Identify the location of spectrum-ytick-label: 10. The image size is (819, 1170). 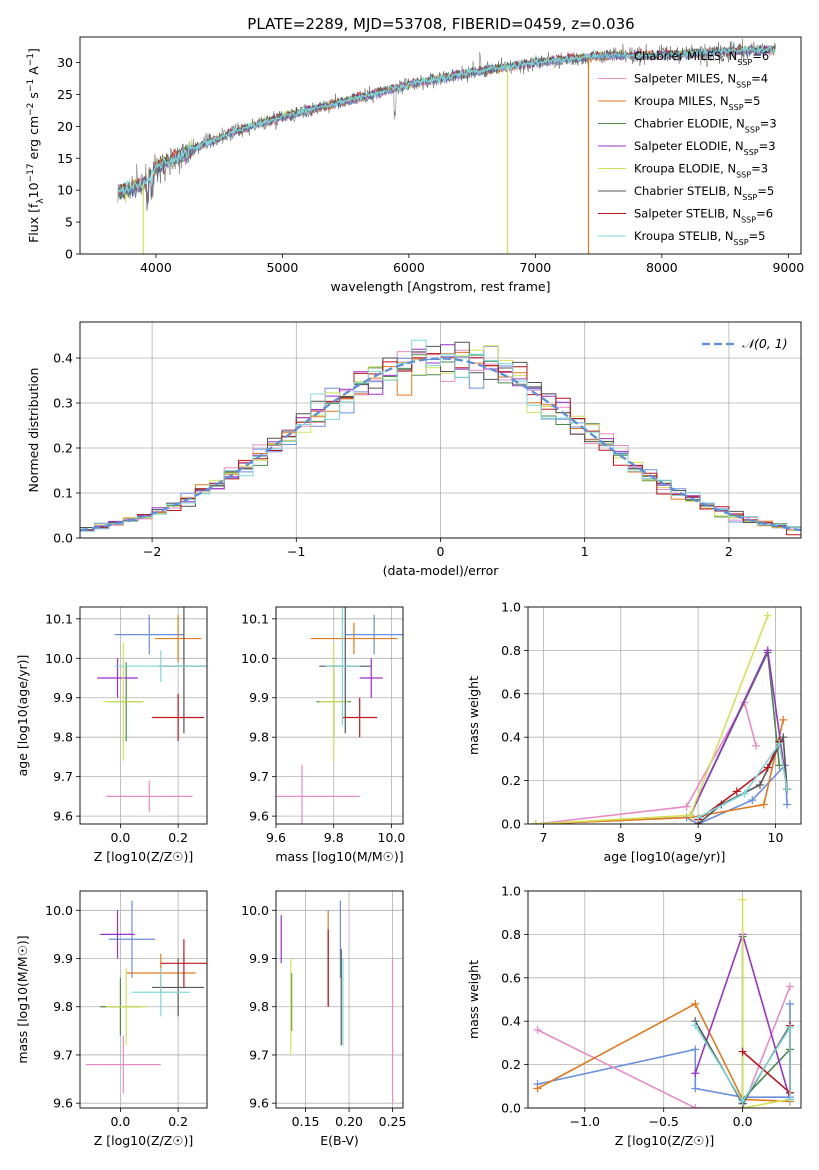
(65, 190).